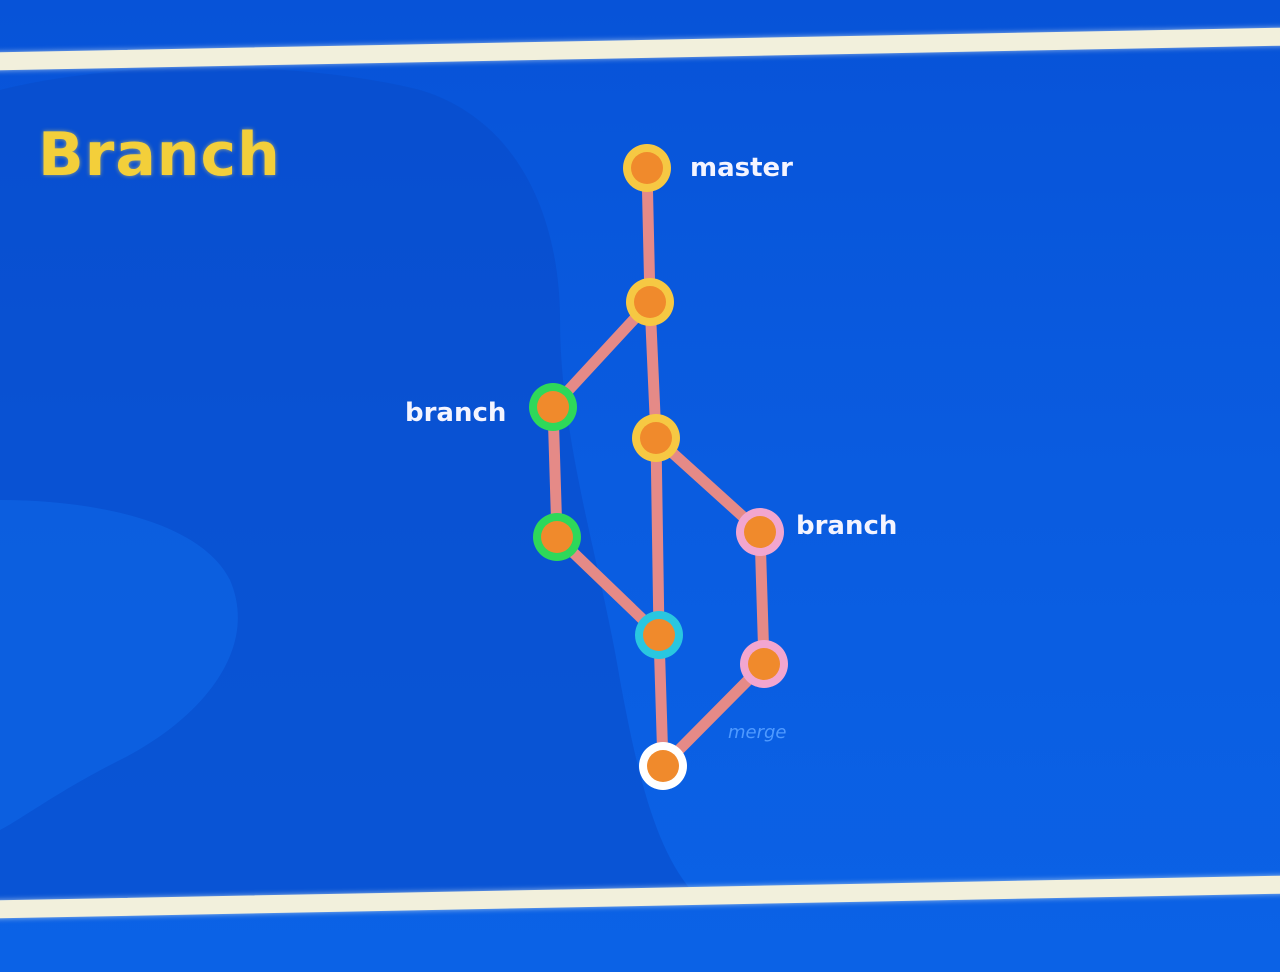 The height and width of the screenshot is (972, 1280). I want to click on label-branch-left: branch, so click(455, 413).